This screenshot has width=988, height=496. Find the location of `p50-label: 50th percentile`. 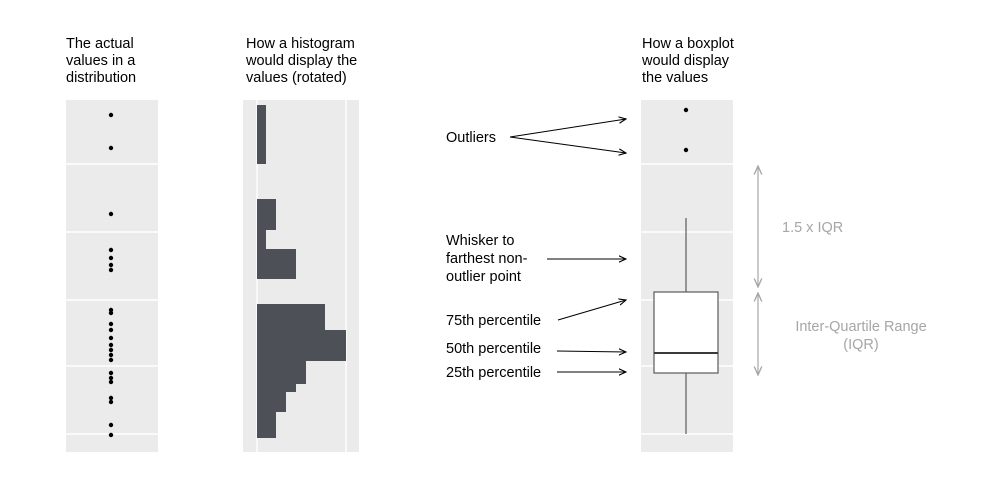

p50-label: 50th percentile is located at coordinates (494, 349).